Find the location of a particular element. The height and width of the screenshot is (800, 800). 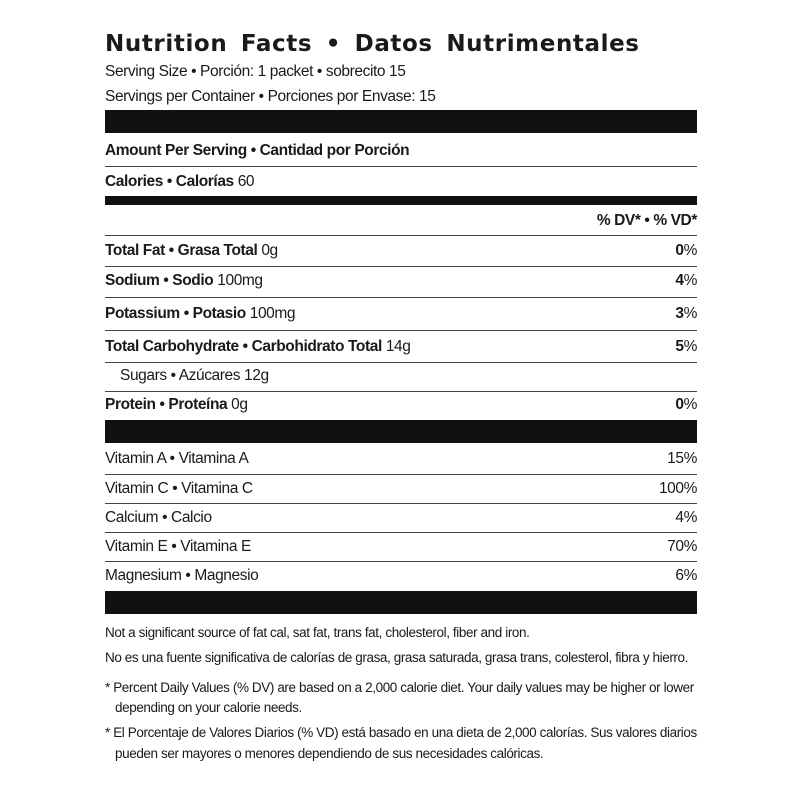

nutrient-dv: 5% is located at coordinates (686, 347).